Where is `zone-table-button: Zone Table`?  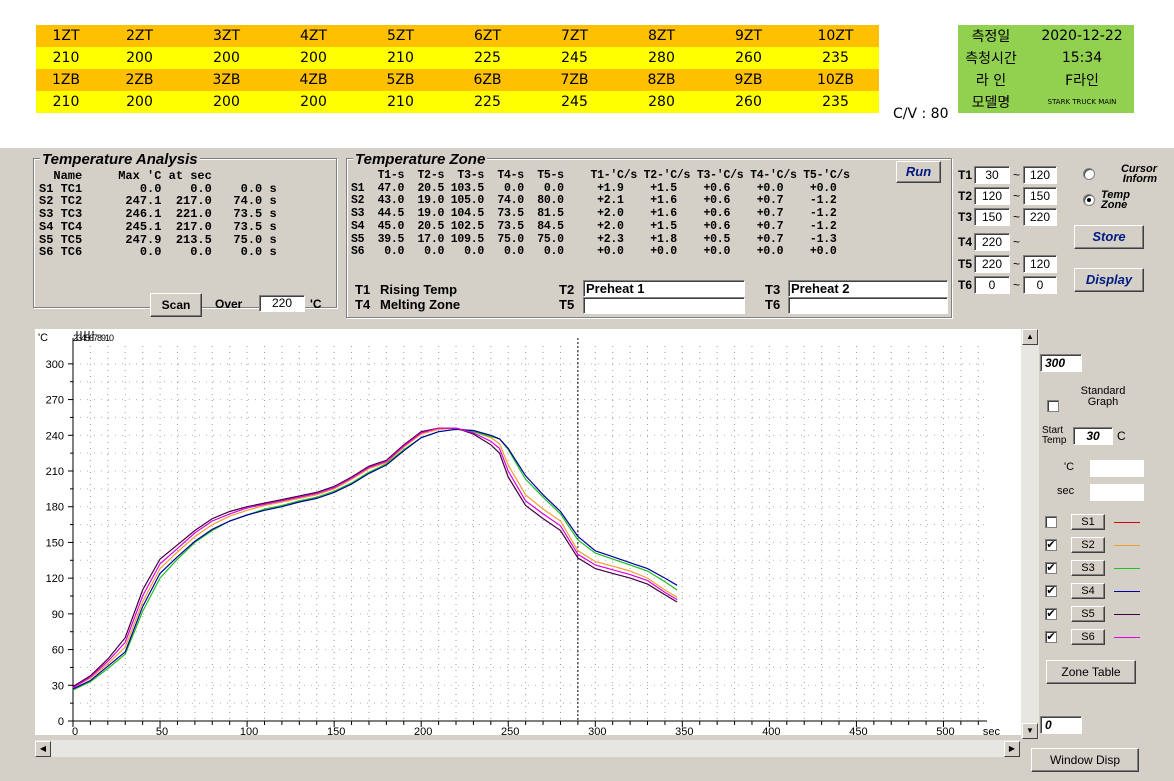 zone-table-button: Zone Table is located at coordinates (1091, 672).